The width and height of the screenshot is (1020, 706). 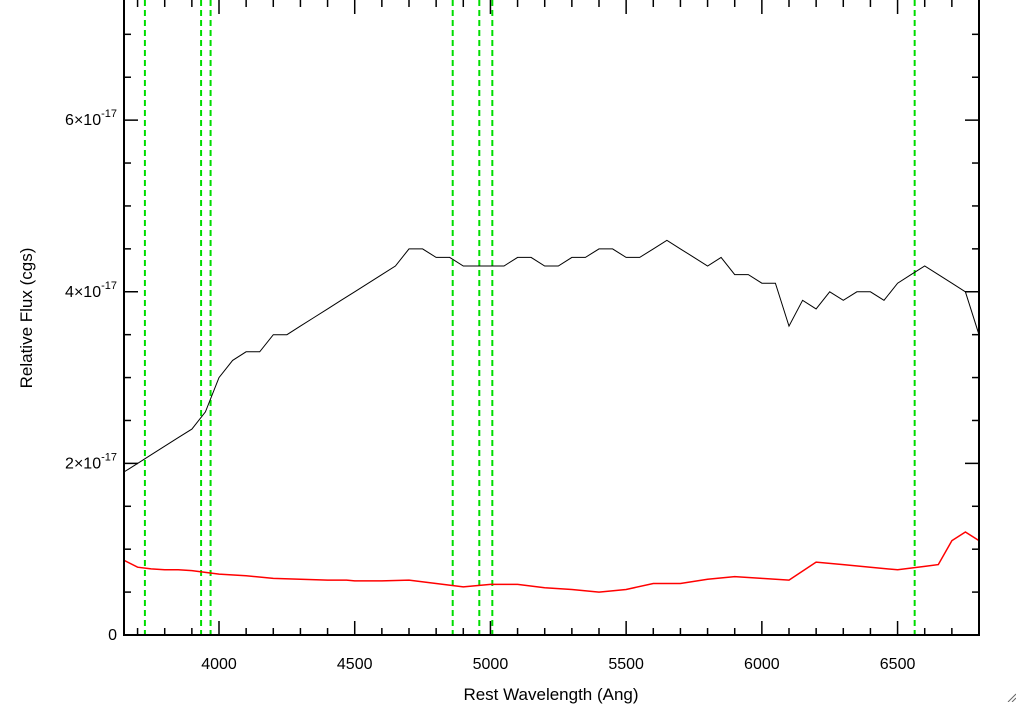 What do you see at coordinates (112, 635) in the screenshot?
I see `y-tick-label: 0` at bounding box center [112, 635].